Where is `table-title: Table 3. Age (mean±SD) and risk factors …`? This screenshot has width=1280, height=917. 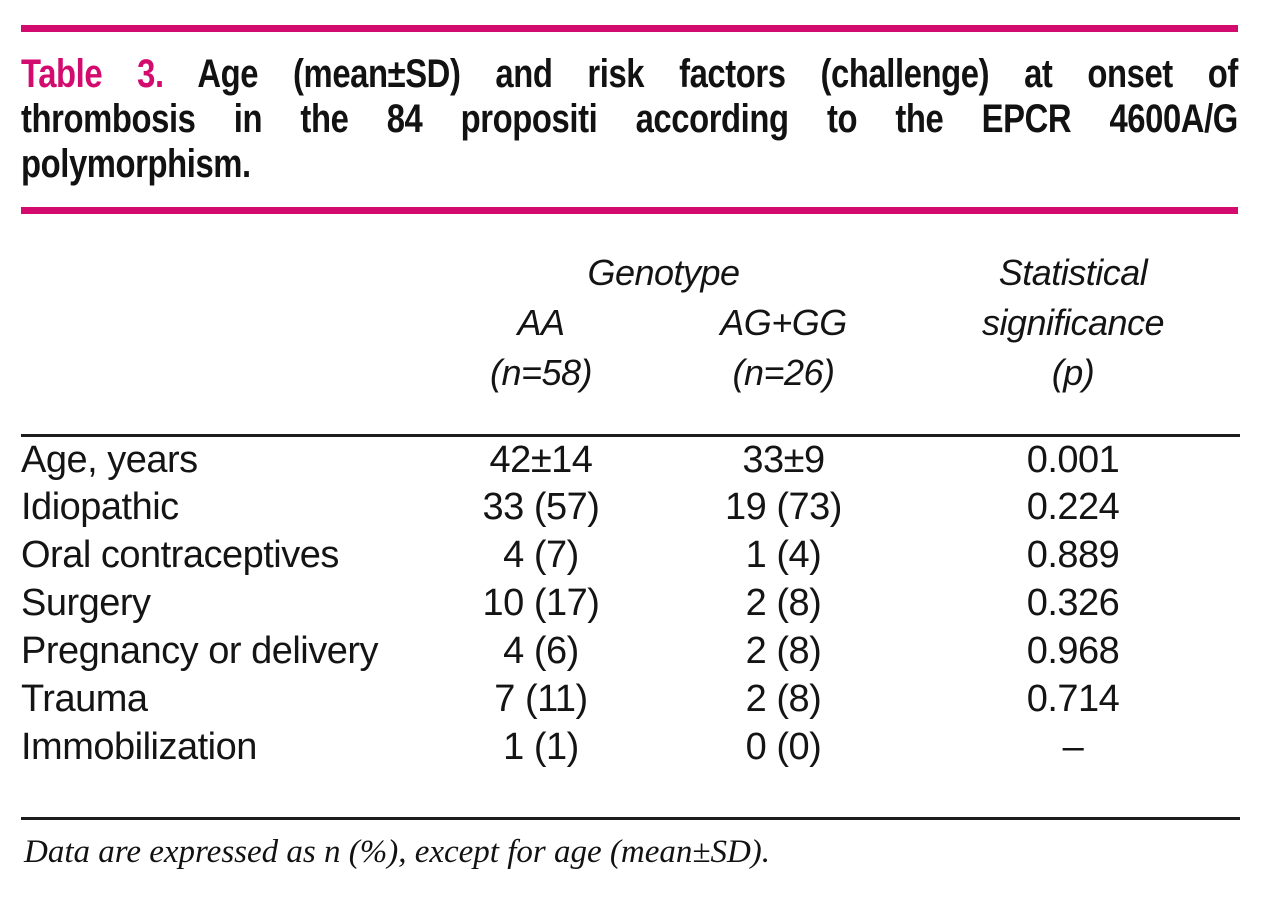 table-title: Table 3. Age (mean±SD) and risk factors … is located at coordinates (629, 119).